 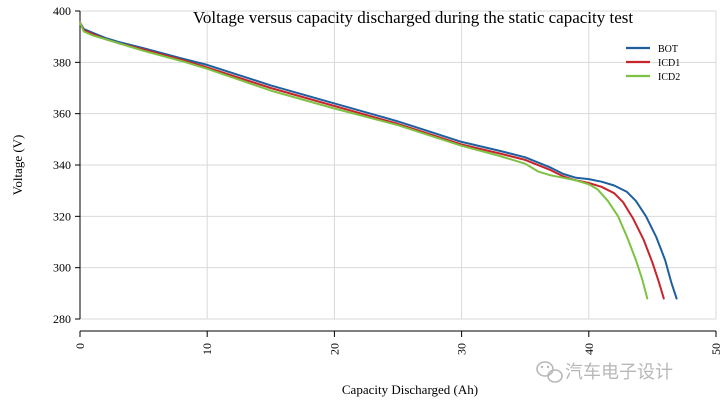 I want to click on watermark: 汽车电子设计, so click(x=604, y=372).